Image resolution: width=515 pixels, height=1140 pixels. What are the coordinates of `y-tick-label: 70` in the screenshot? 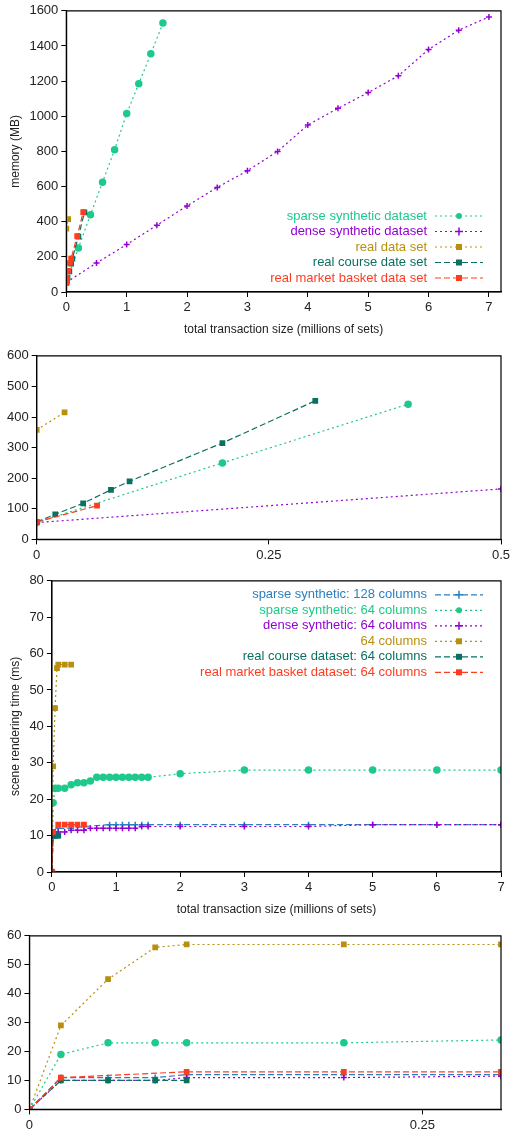 It's located at (36, 616).